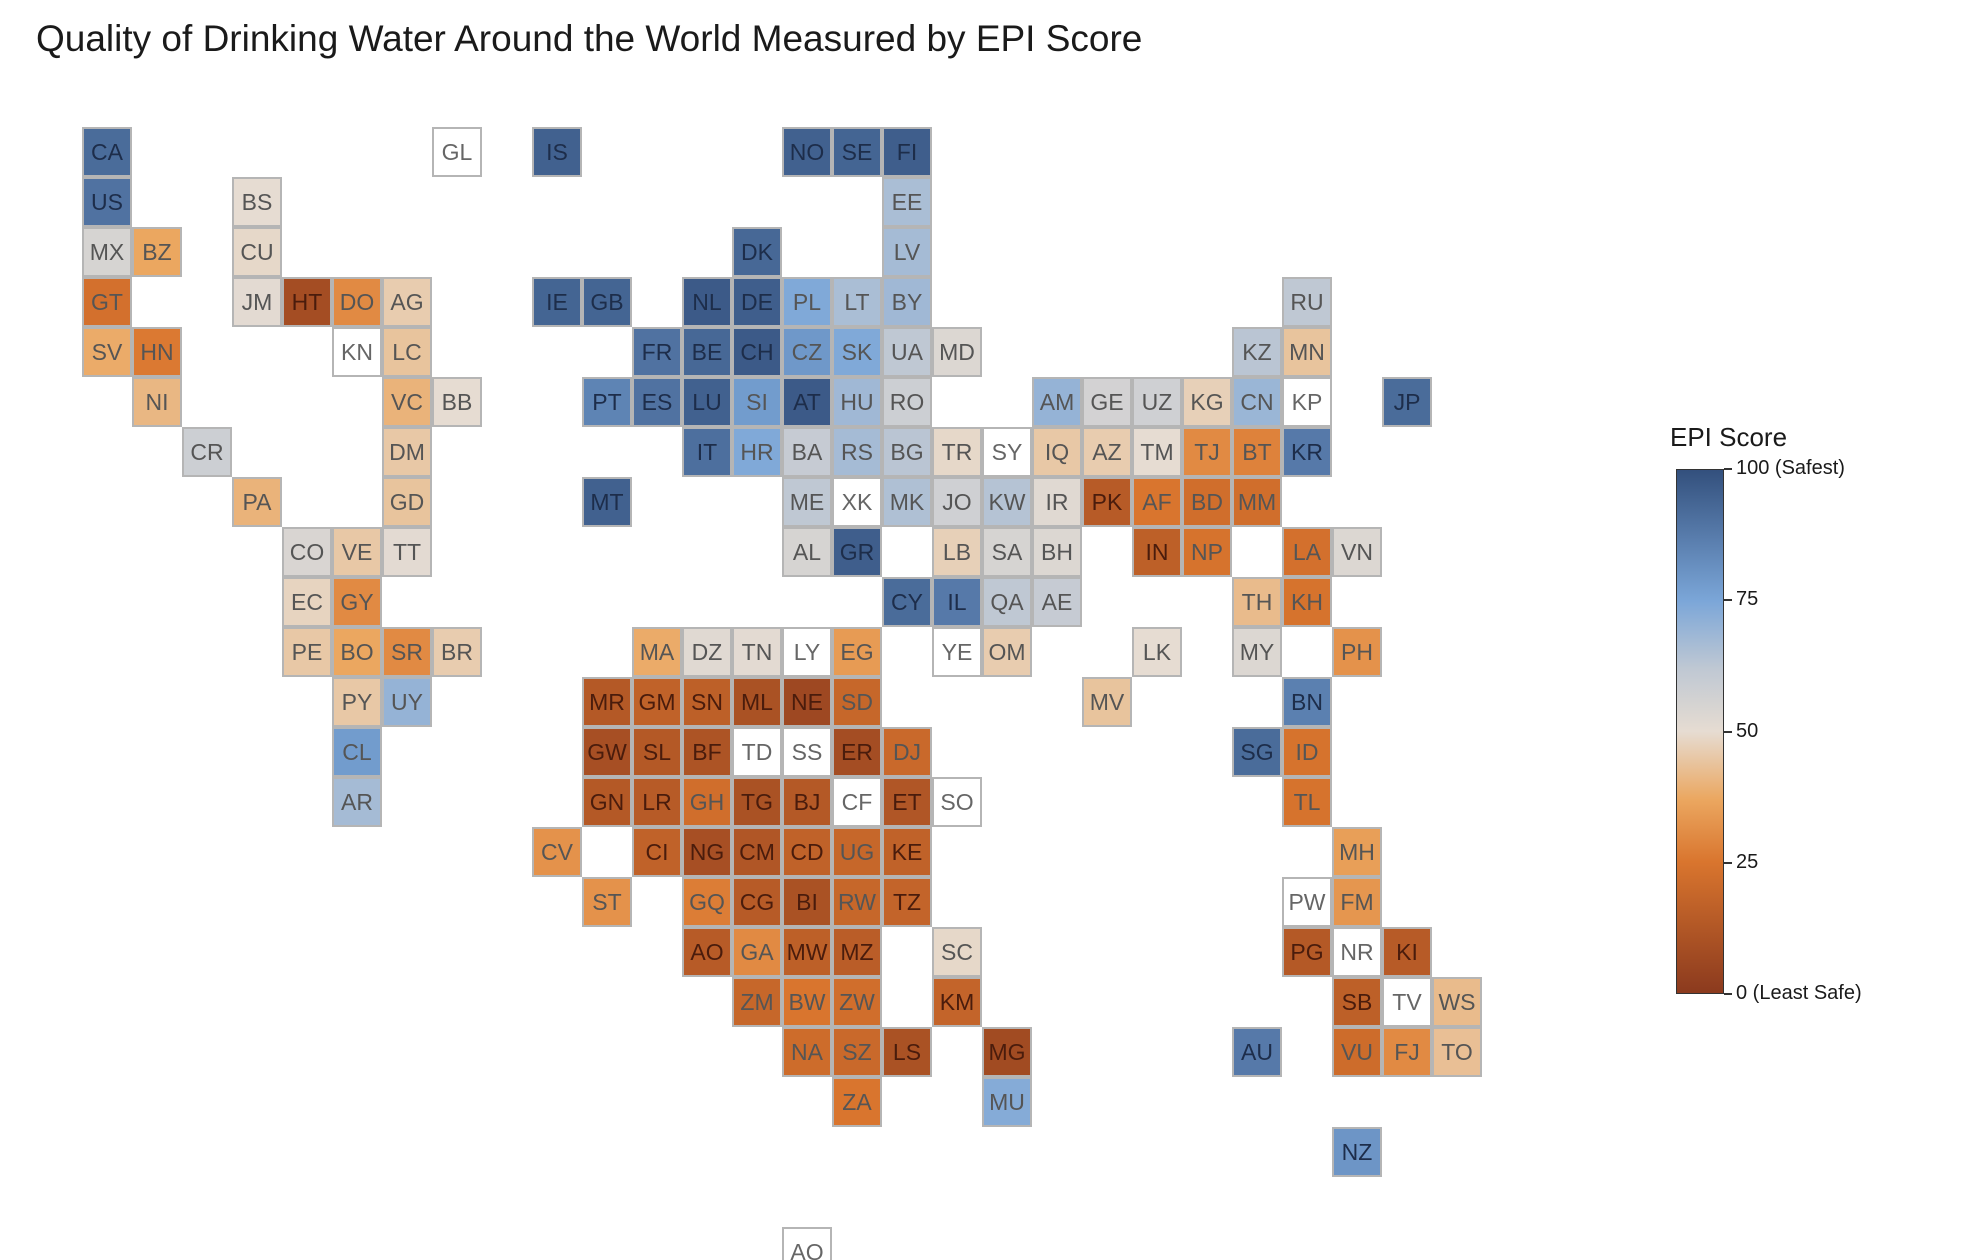 The image size is (1968, 1260). I want to click on country-tile-dk: DK, so click(757, 252).